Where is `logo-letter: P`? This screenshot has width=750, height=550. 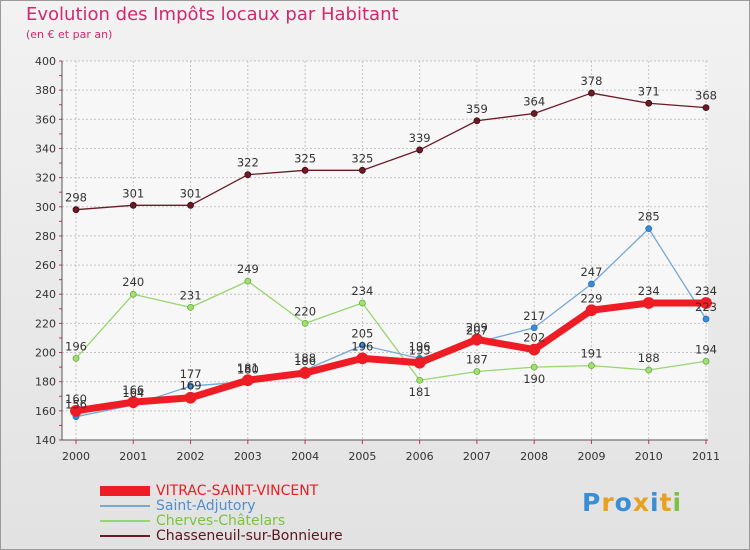
logo-letter: P is located at coordinates (592, 502).